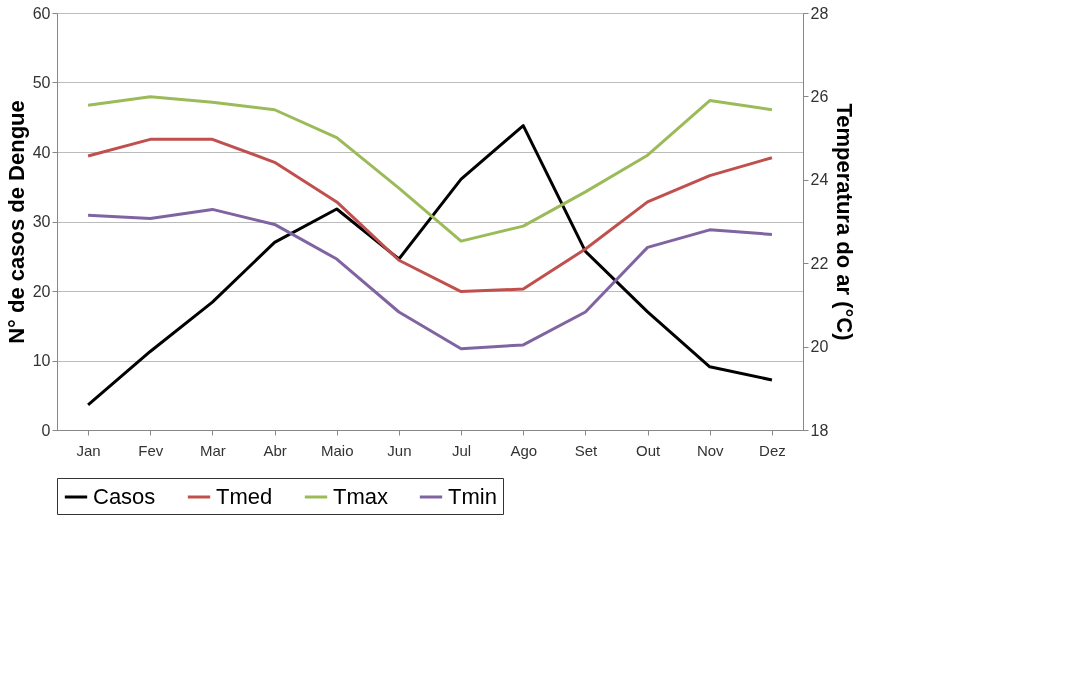 The width and height of the screenshot is (1074, 679). I want to click on x-tick-label: Out, so click(648, 450).